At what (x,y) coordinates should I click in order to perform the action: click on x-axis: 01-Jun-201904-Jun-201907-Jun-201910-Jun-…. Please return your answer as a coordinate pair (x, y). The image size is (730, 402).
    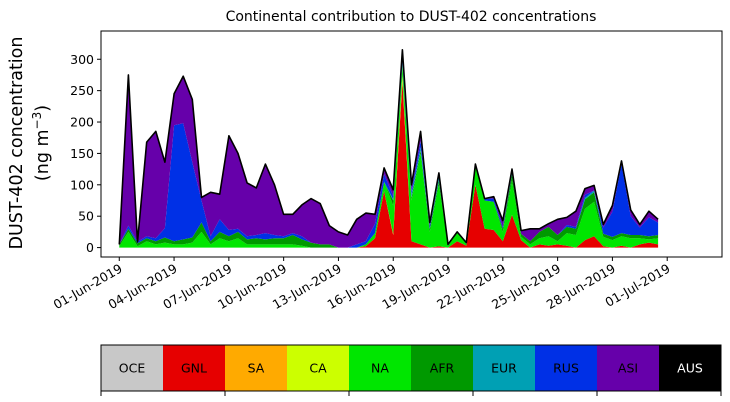
    Looking at the image, I should click on (362, 284).